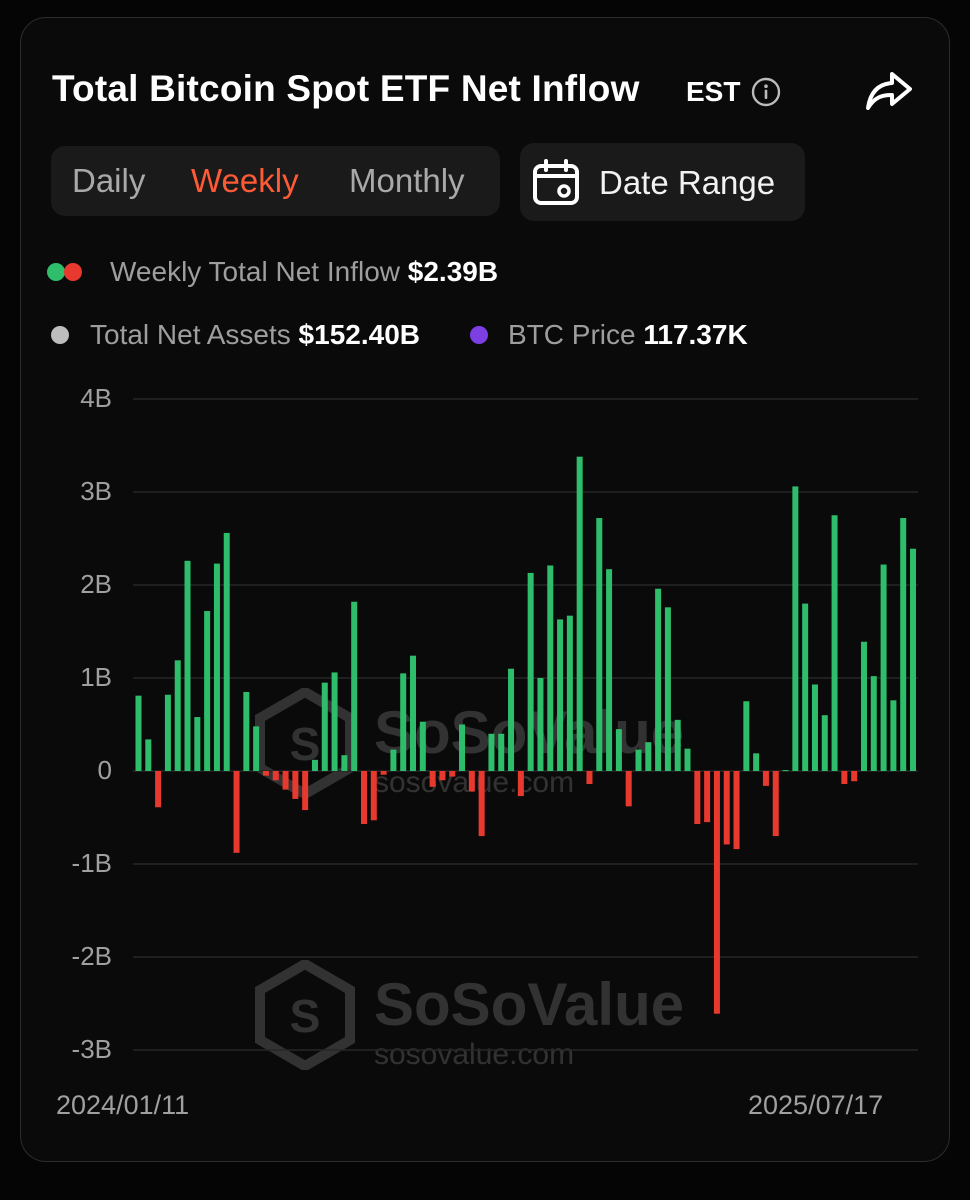  I want to click on assets-legend-label: Total Net Assets, so click(190, 334).